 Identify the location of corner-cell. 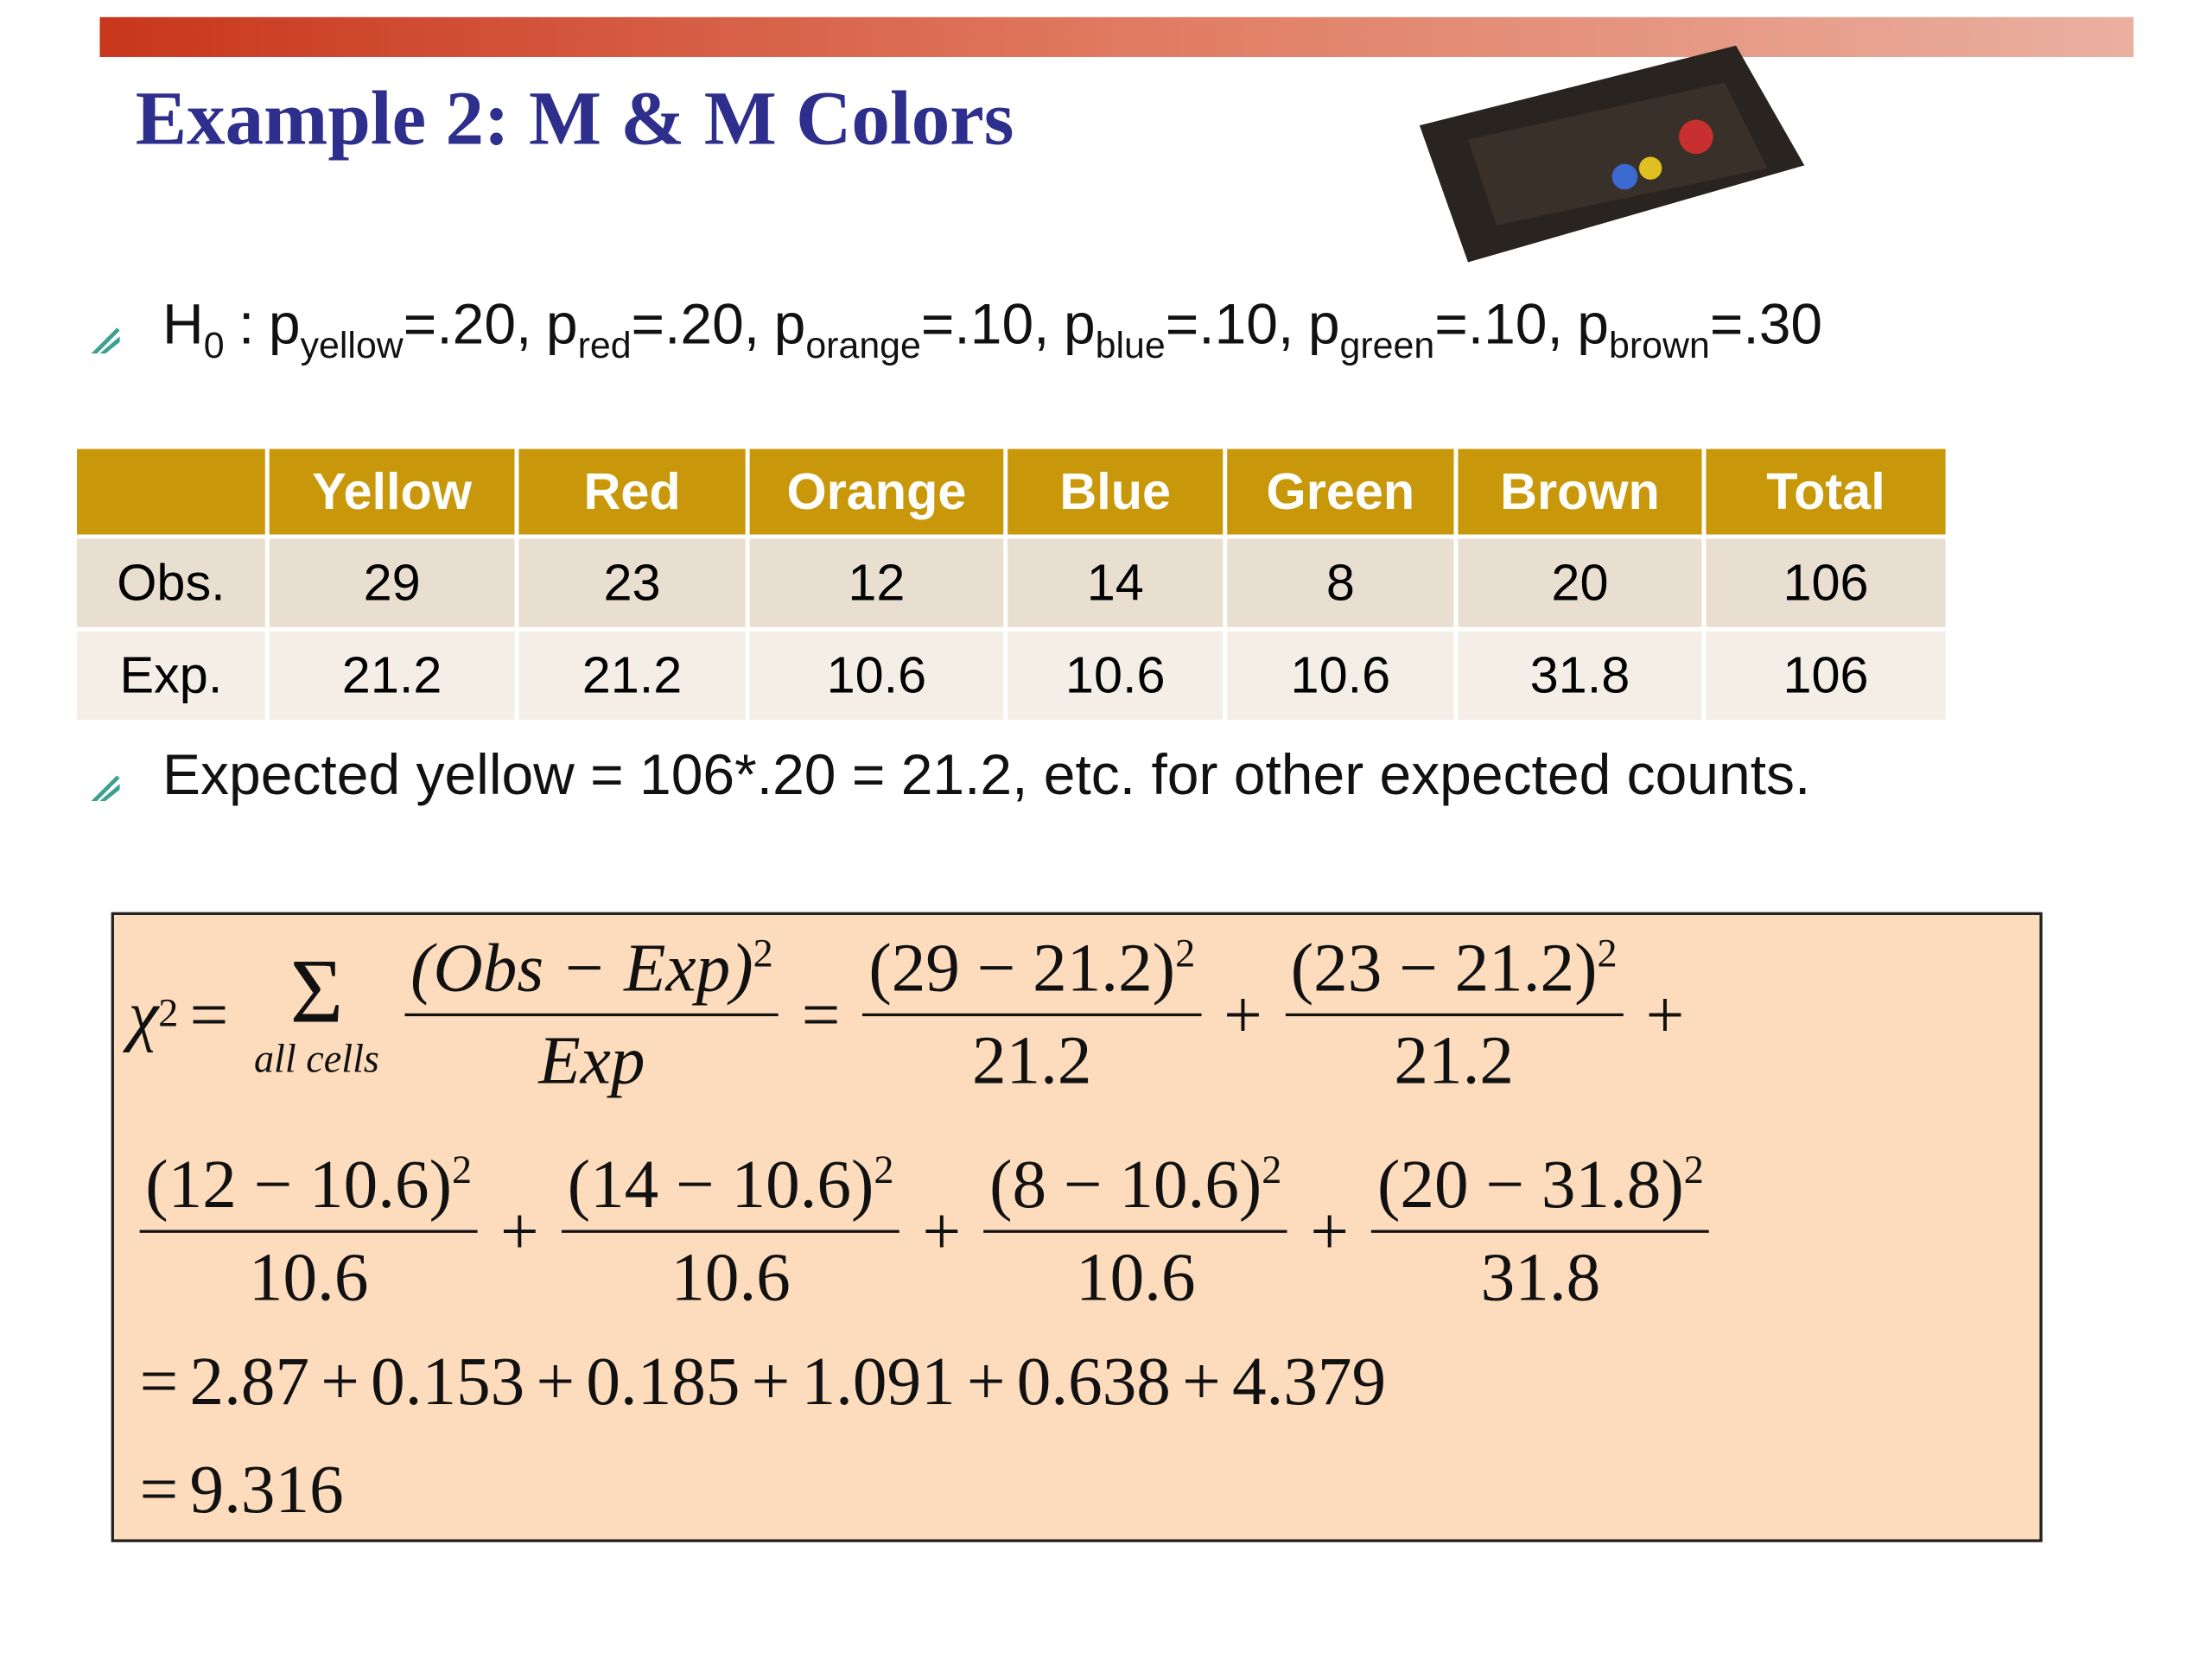
(173, 493).